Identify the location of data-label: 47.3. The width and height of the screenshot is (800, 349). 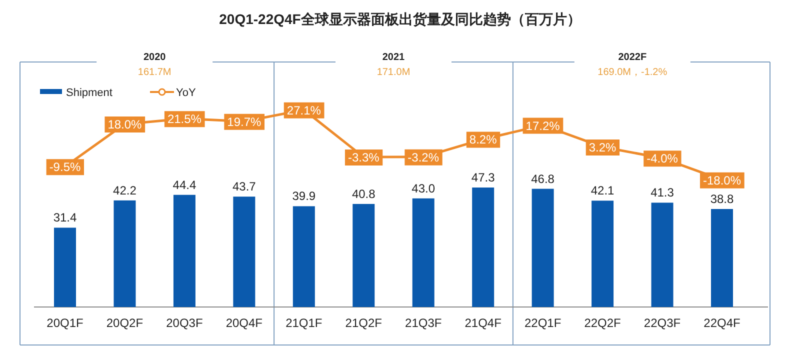
(483, 177).